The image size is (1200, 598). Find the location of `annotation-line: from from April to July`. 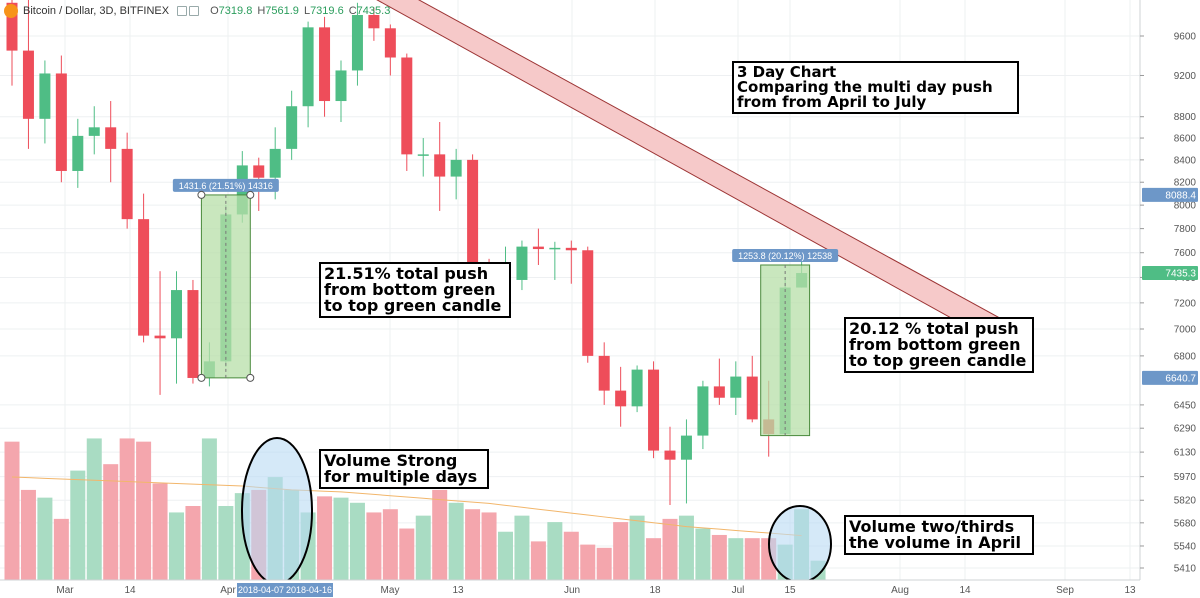

annotation-line: from from April to July is located at coordinates (832, 102).